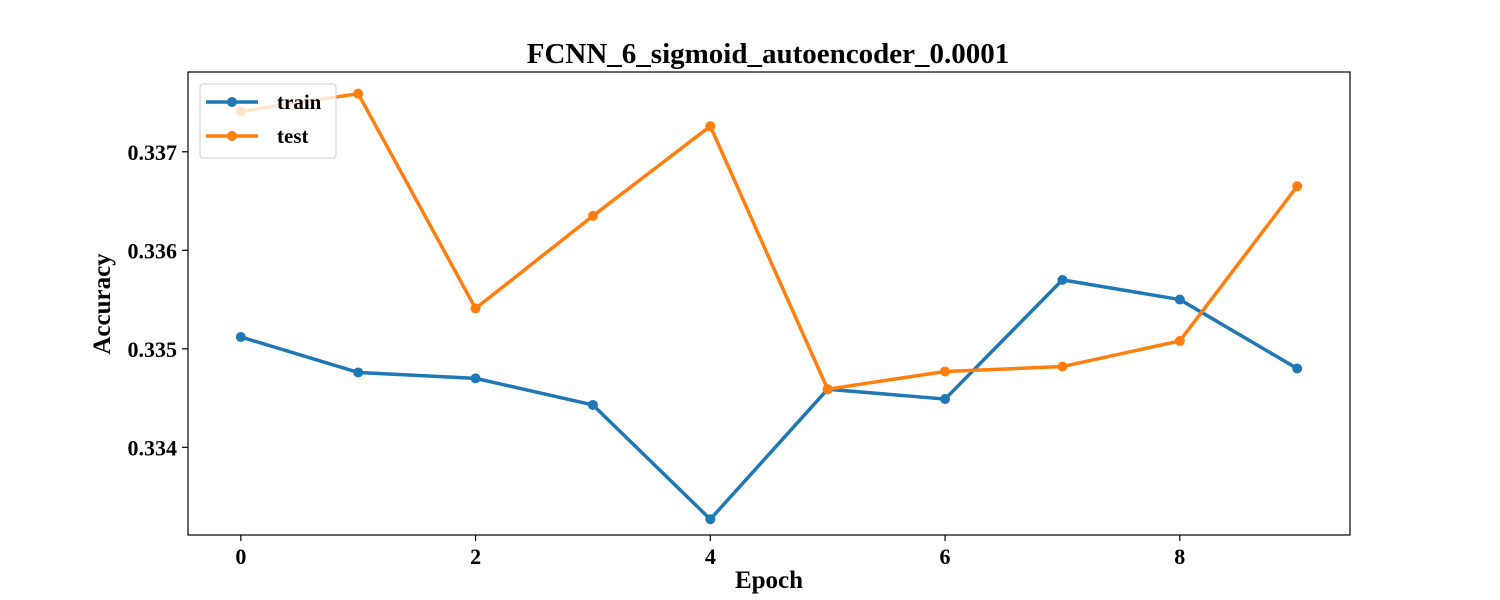  What do you see at coordinates (475, 556) in the screenshot?
I see `x-tick-label: 2` at bounding box center [475, 556].